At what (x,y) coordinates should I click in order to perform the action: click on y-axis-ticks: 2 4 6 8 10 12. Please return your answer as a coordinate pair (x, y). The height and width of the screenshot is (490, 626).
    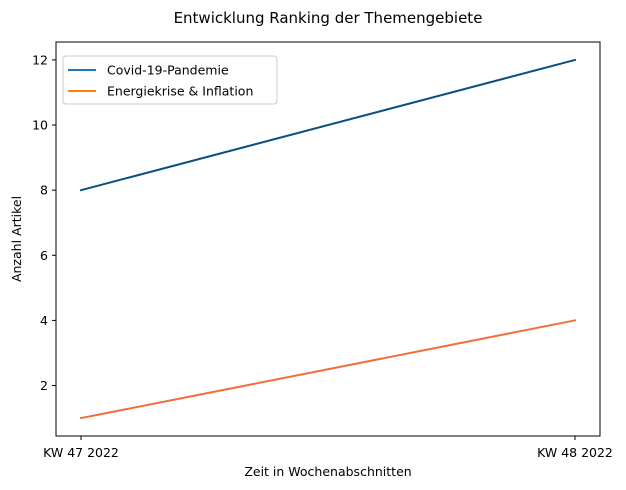
    Looking at the image, I should click on (44, 222).